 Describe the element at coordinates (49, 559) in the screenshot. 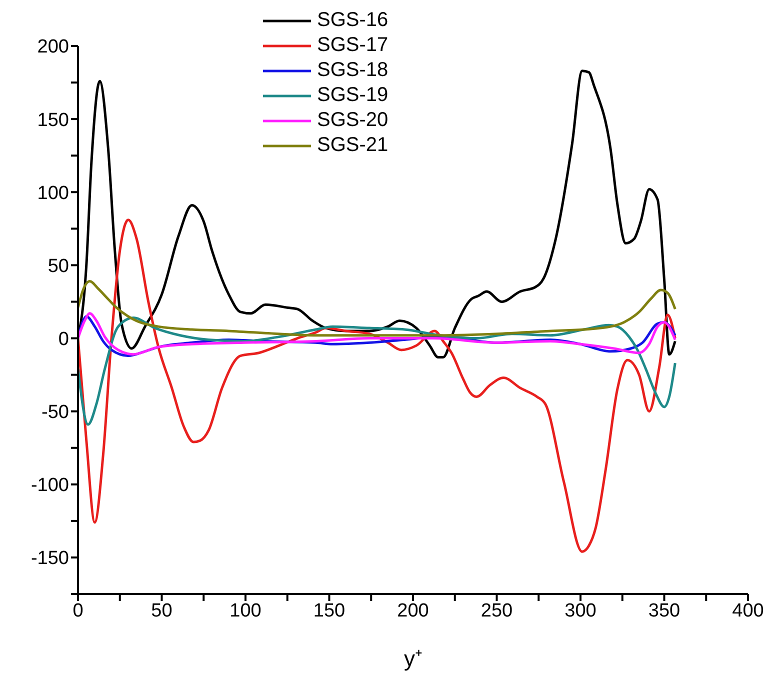

I see `y-tick-label: -150` at that location.